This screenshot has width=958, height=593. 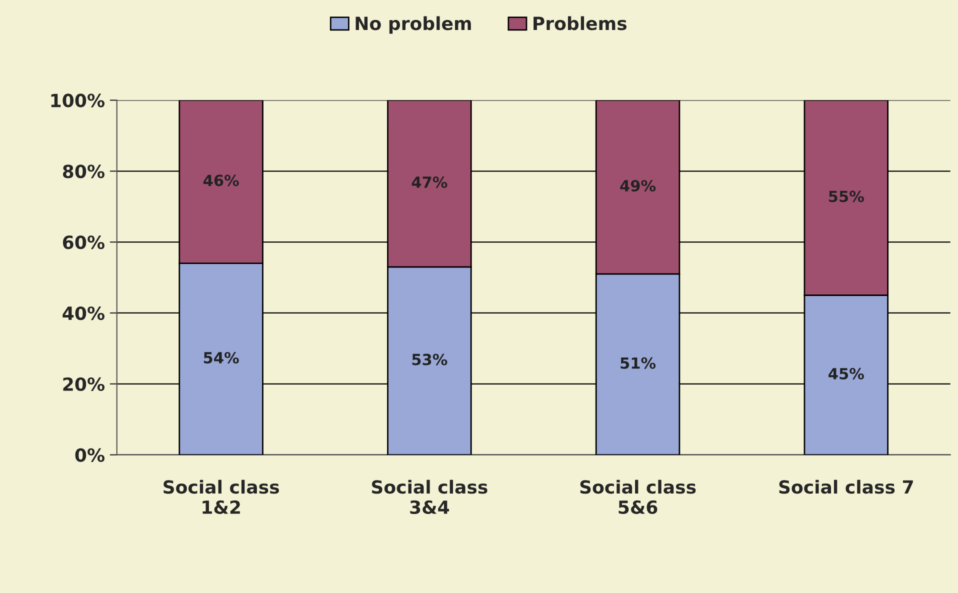 I want to click on legend-label: Problems, so click(x=580, y=23).